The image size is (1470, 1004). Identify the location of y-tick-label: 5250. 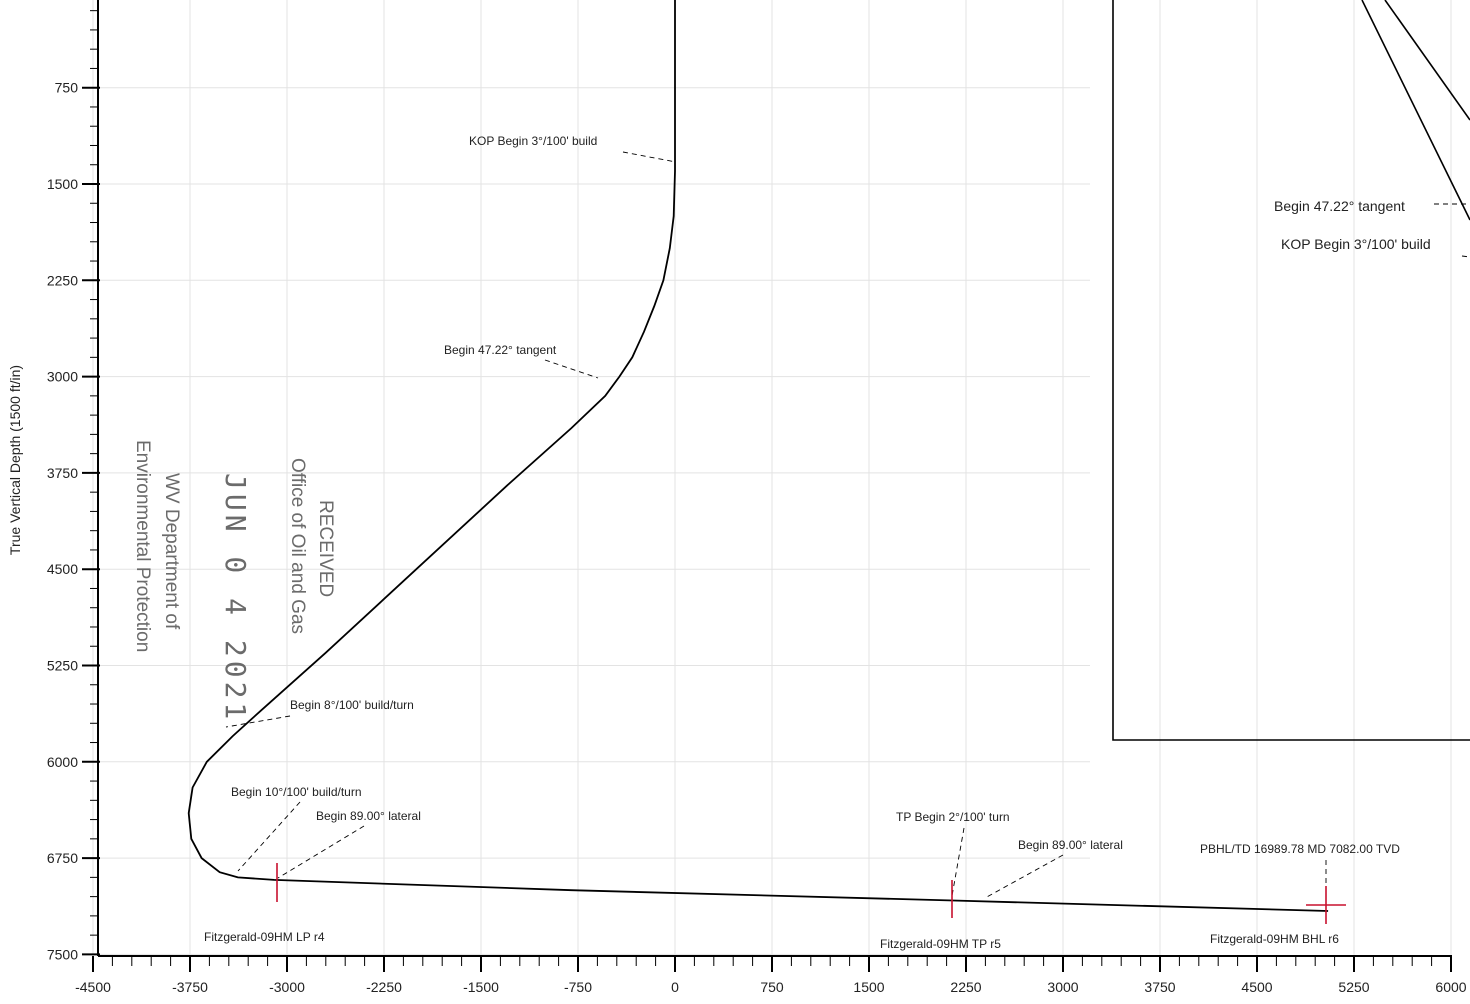
(62, 666).